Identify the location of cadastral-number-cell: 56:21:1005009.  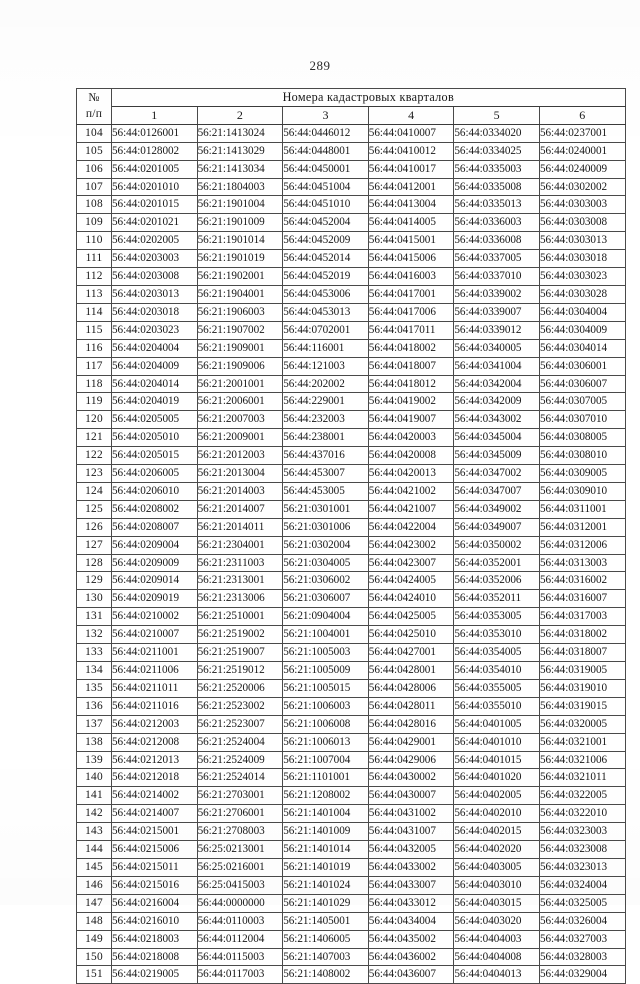
(325, 670).